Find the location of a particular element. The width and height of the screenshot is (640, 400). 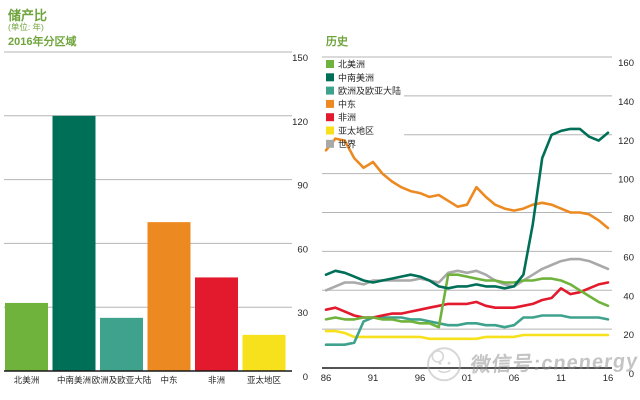

legend-swatch-非洲 is located at coordinates (330, 117).